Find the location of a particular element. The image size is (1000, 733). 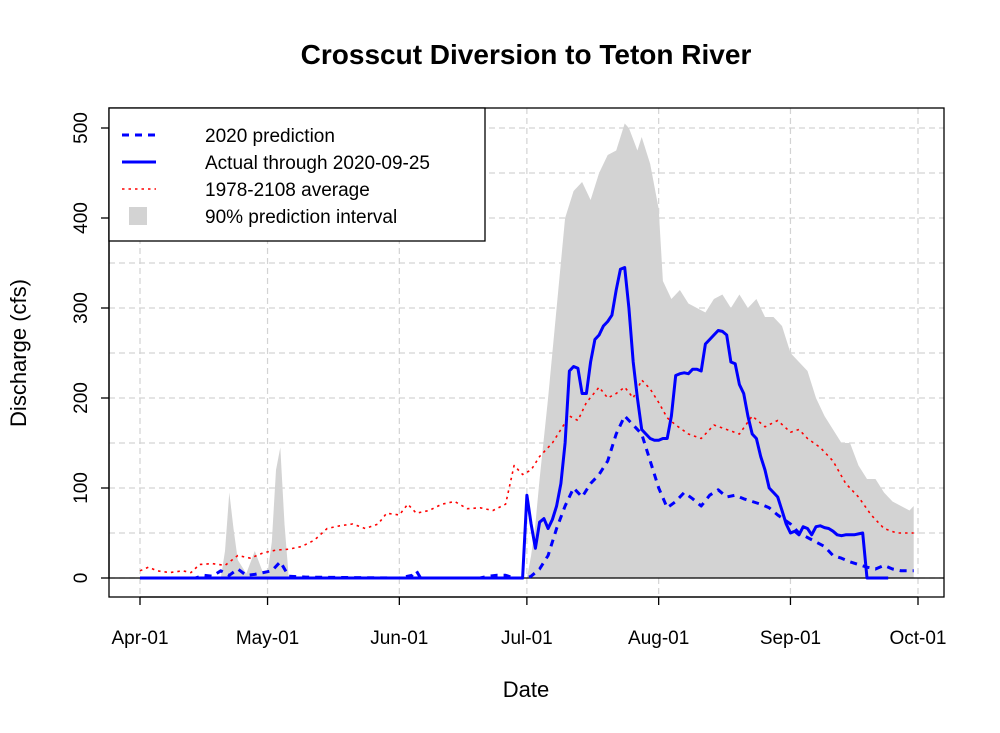

y-tick-label: 100 is located at coordinates (81, 488).